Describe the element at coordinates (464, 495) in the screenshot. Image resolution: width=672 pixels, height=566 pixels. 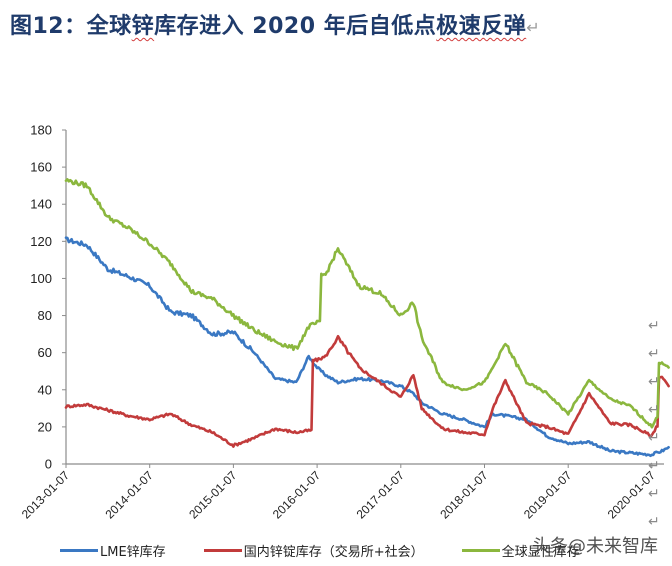
I see `x-tick-label: 2018-01-07` at that location.